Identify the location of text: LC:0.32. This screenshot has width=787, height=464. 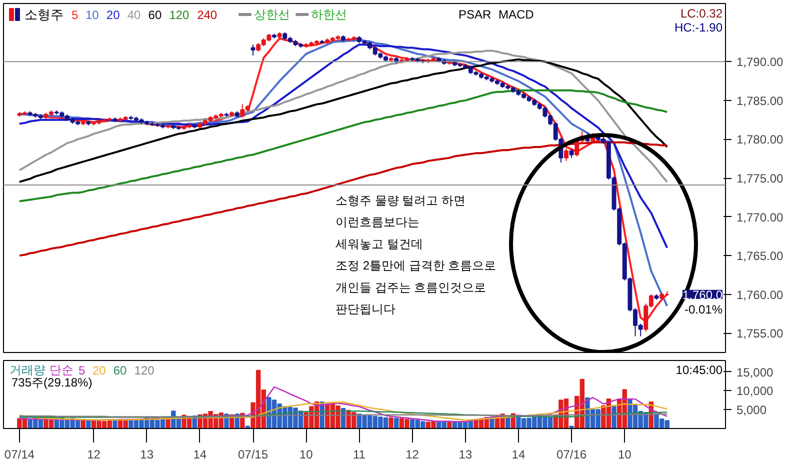
(701, 13).